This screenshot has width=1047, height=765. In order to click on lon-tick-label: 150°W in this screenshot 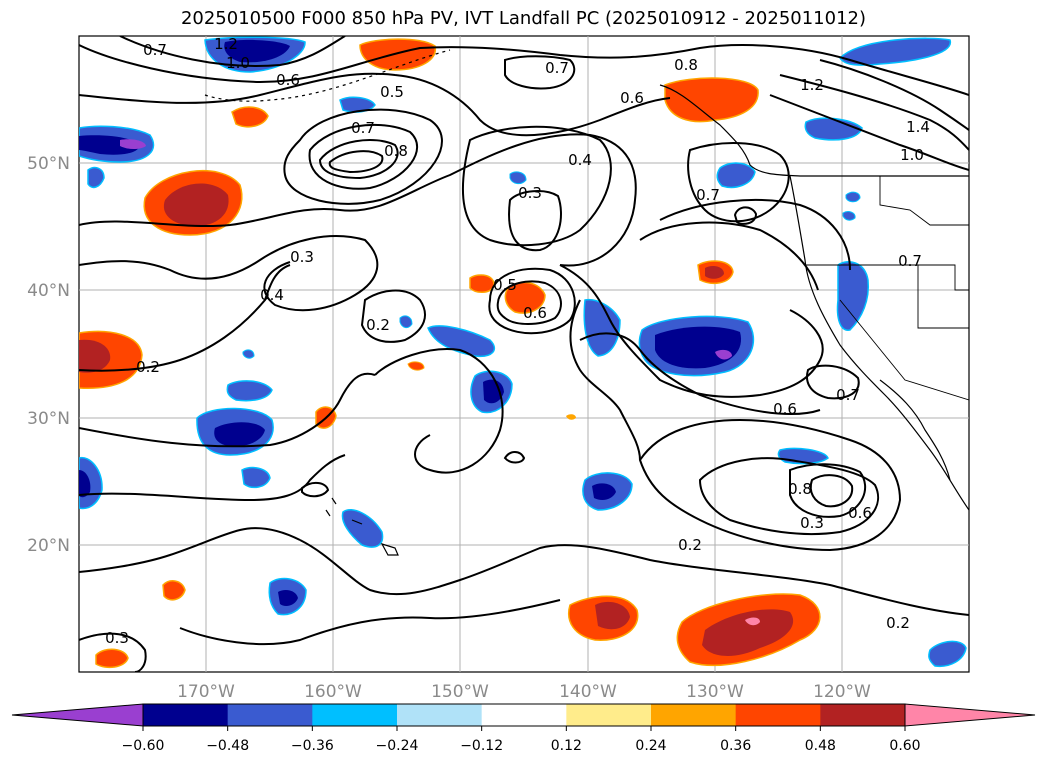, I will do `click(460, 692)`.